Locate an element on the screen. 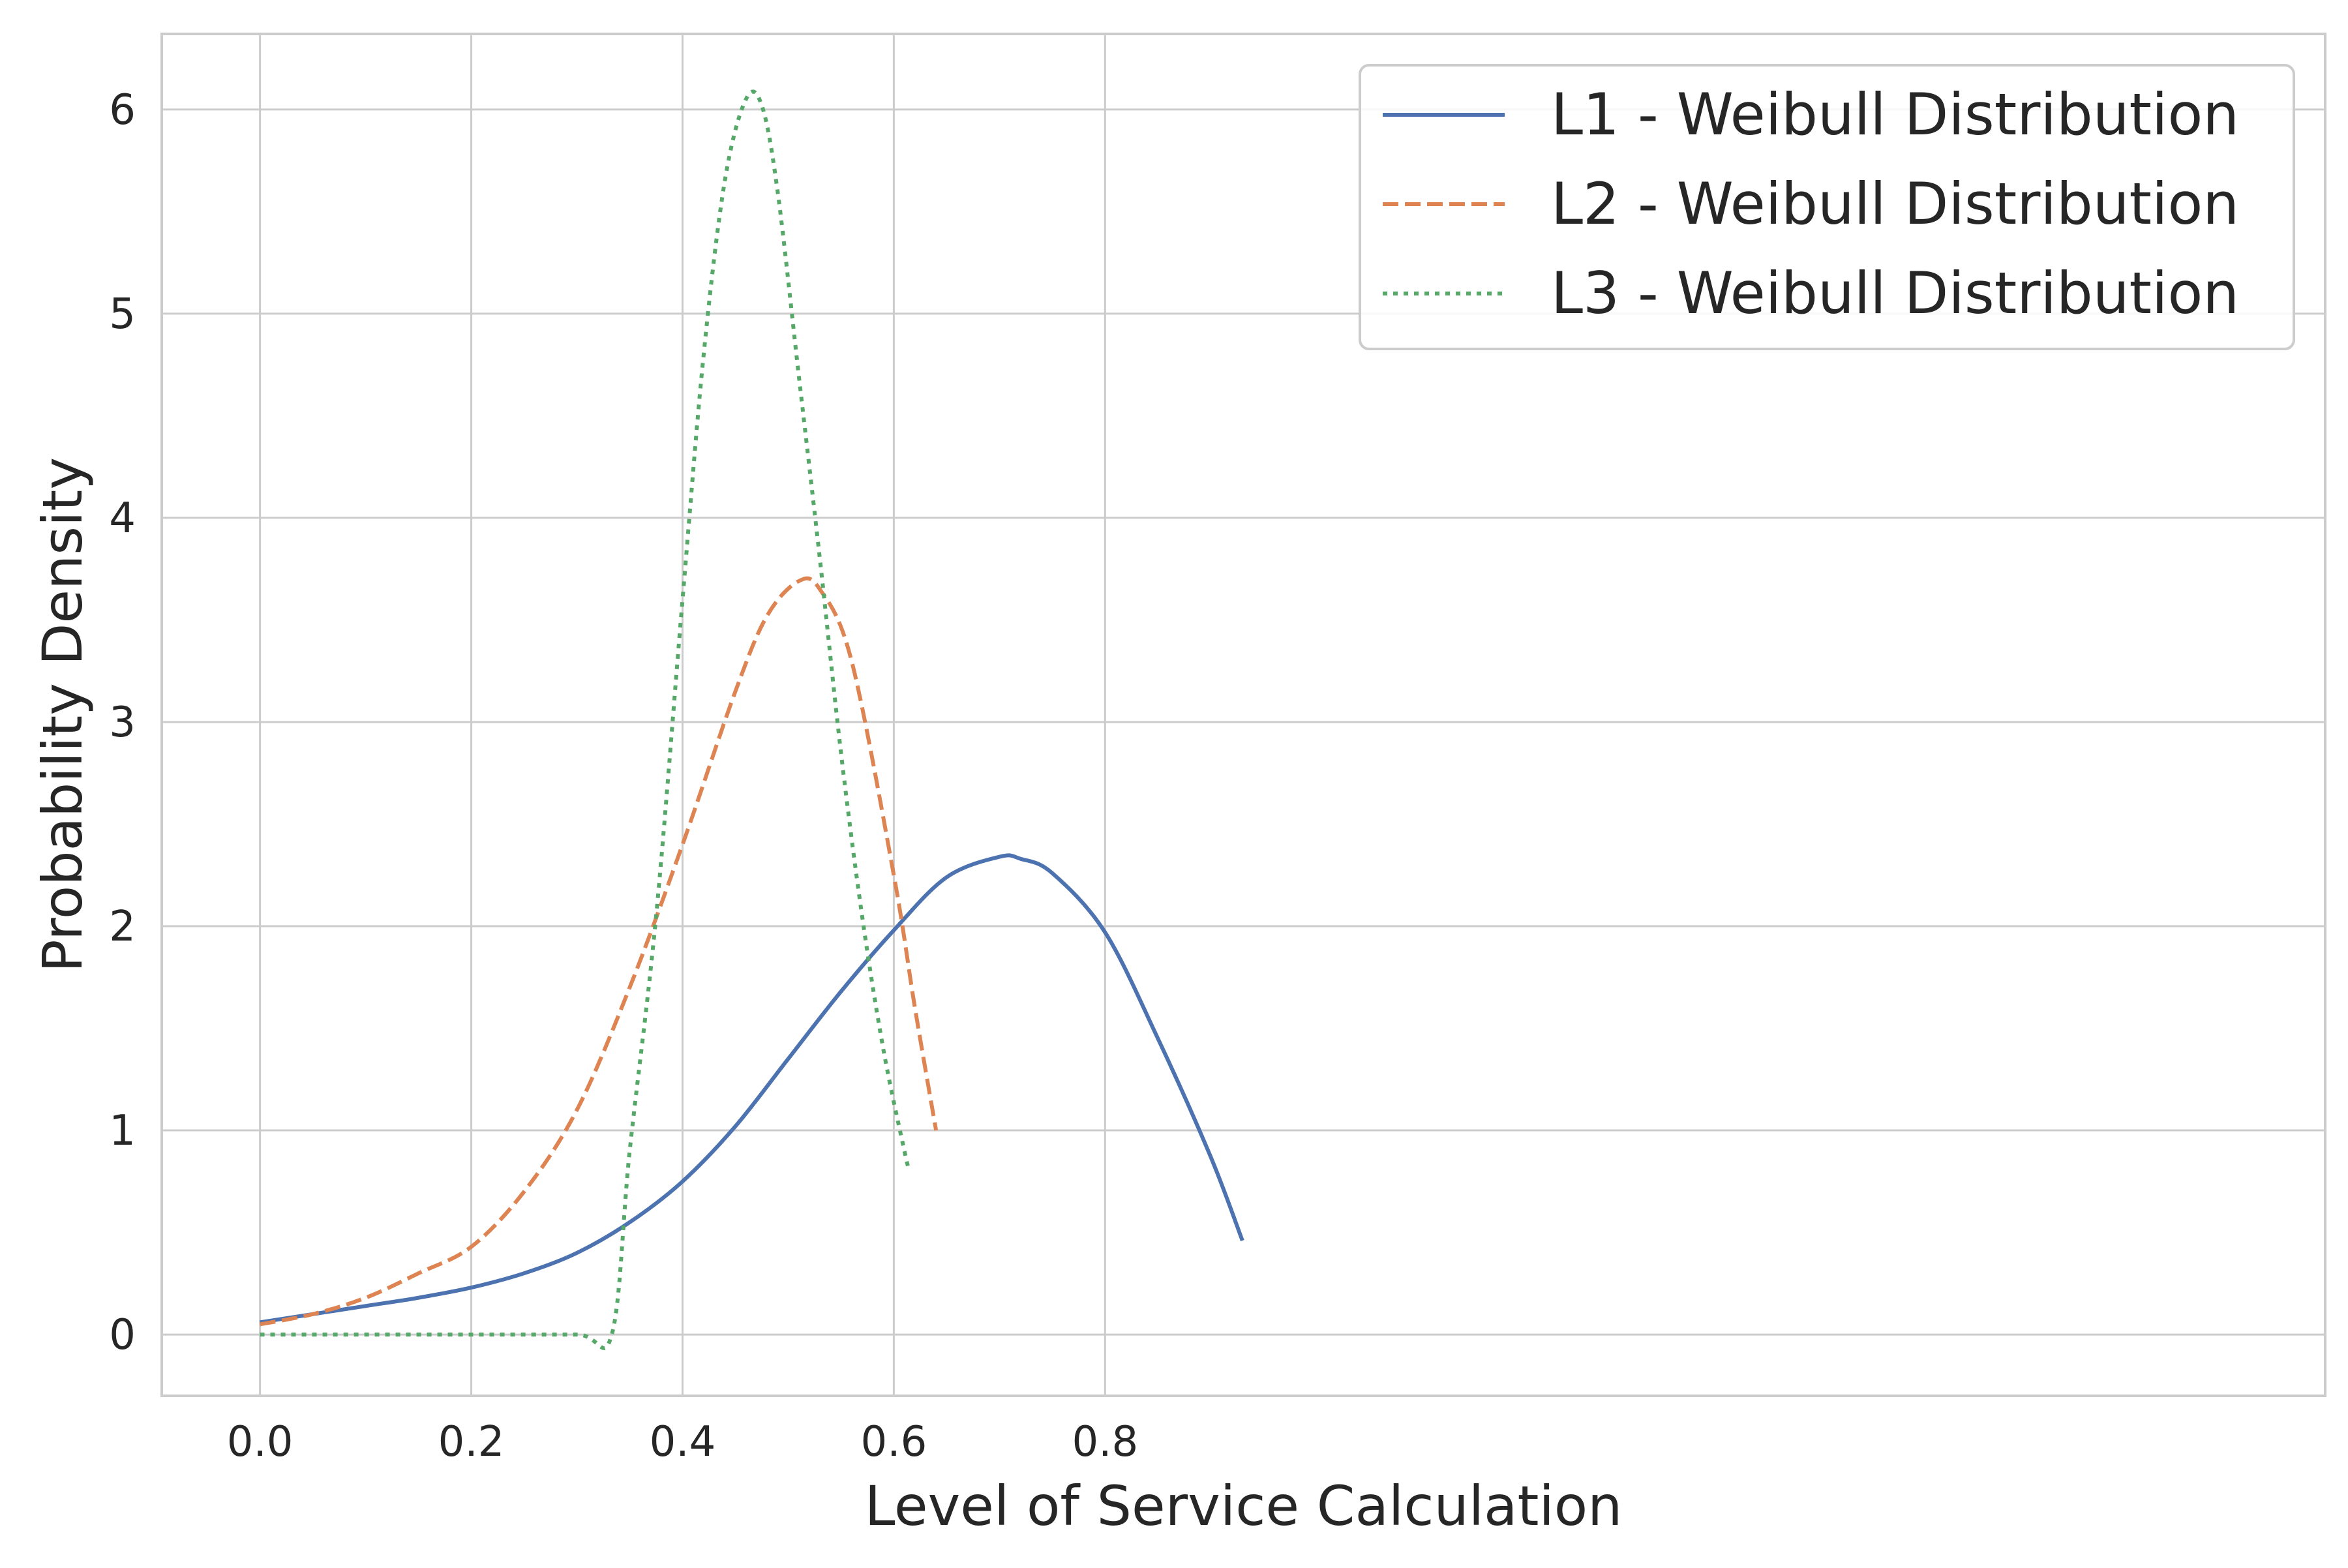  legend-label: L1 - Weibull Distribution is located at coordinates (1895, 114).